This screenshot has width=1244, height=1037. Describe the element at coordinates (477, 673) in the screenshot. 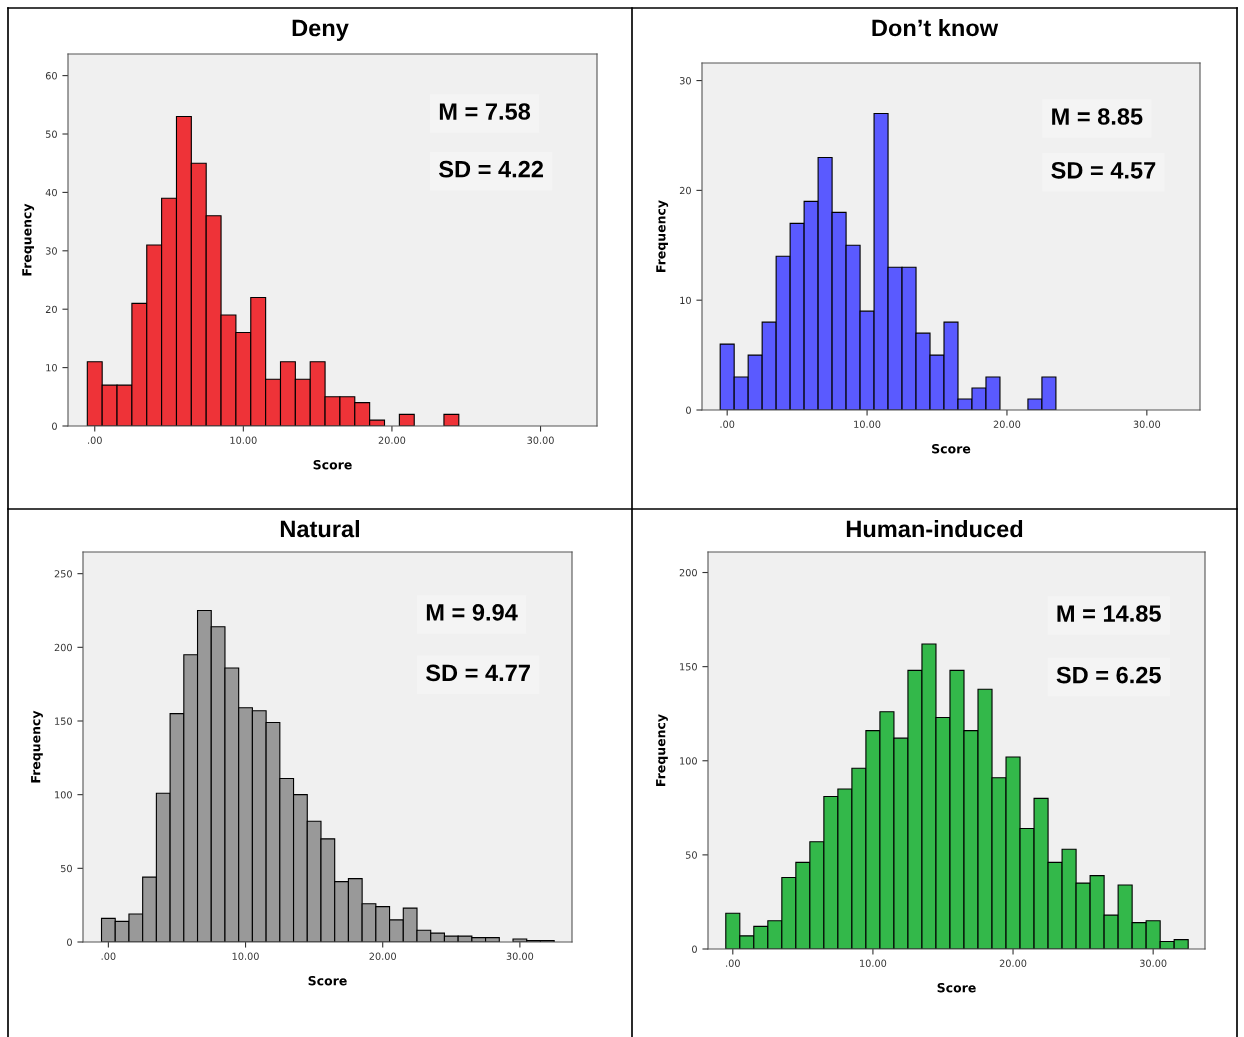

I see `annotation: SD = 4.77` at that location.